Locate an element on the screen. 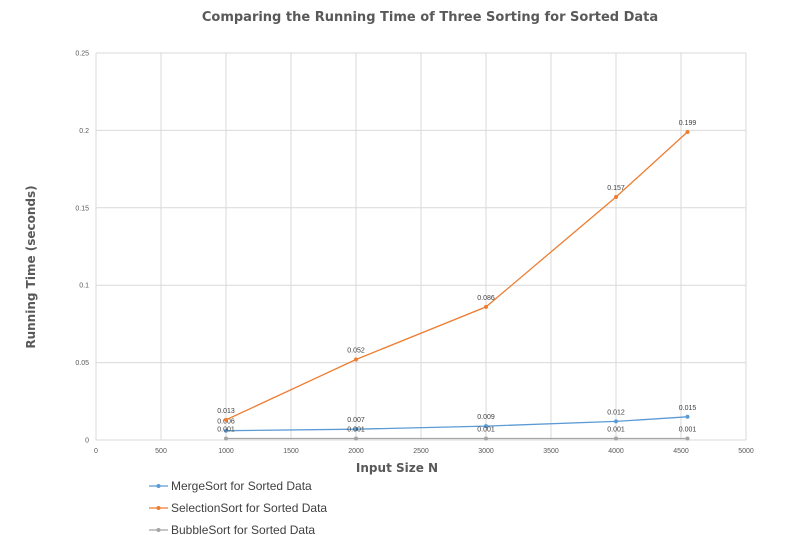  y-tick-label: 0.1 is located at coordinates (84, 286).